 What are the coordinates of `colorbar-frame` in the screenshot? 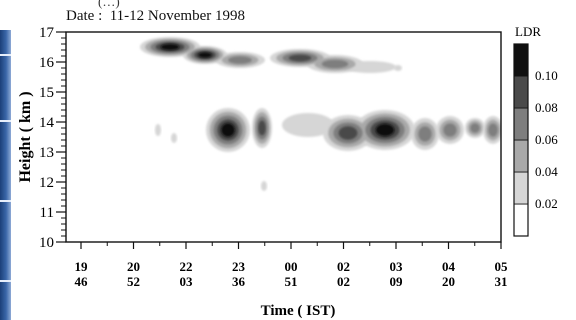 It's located at (521, 140).